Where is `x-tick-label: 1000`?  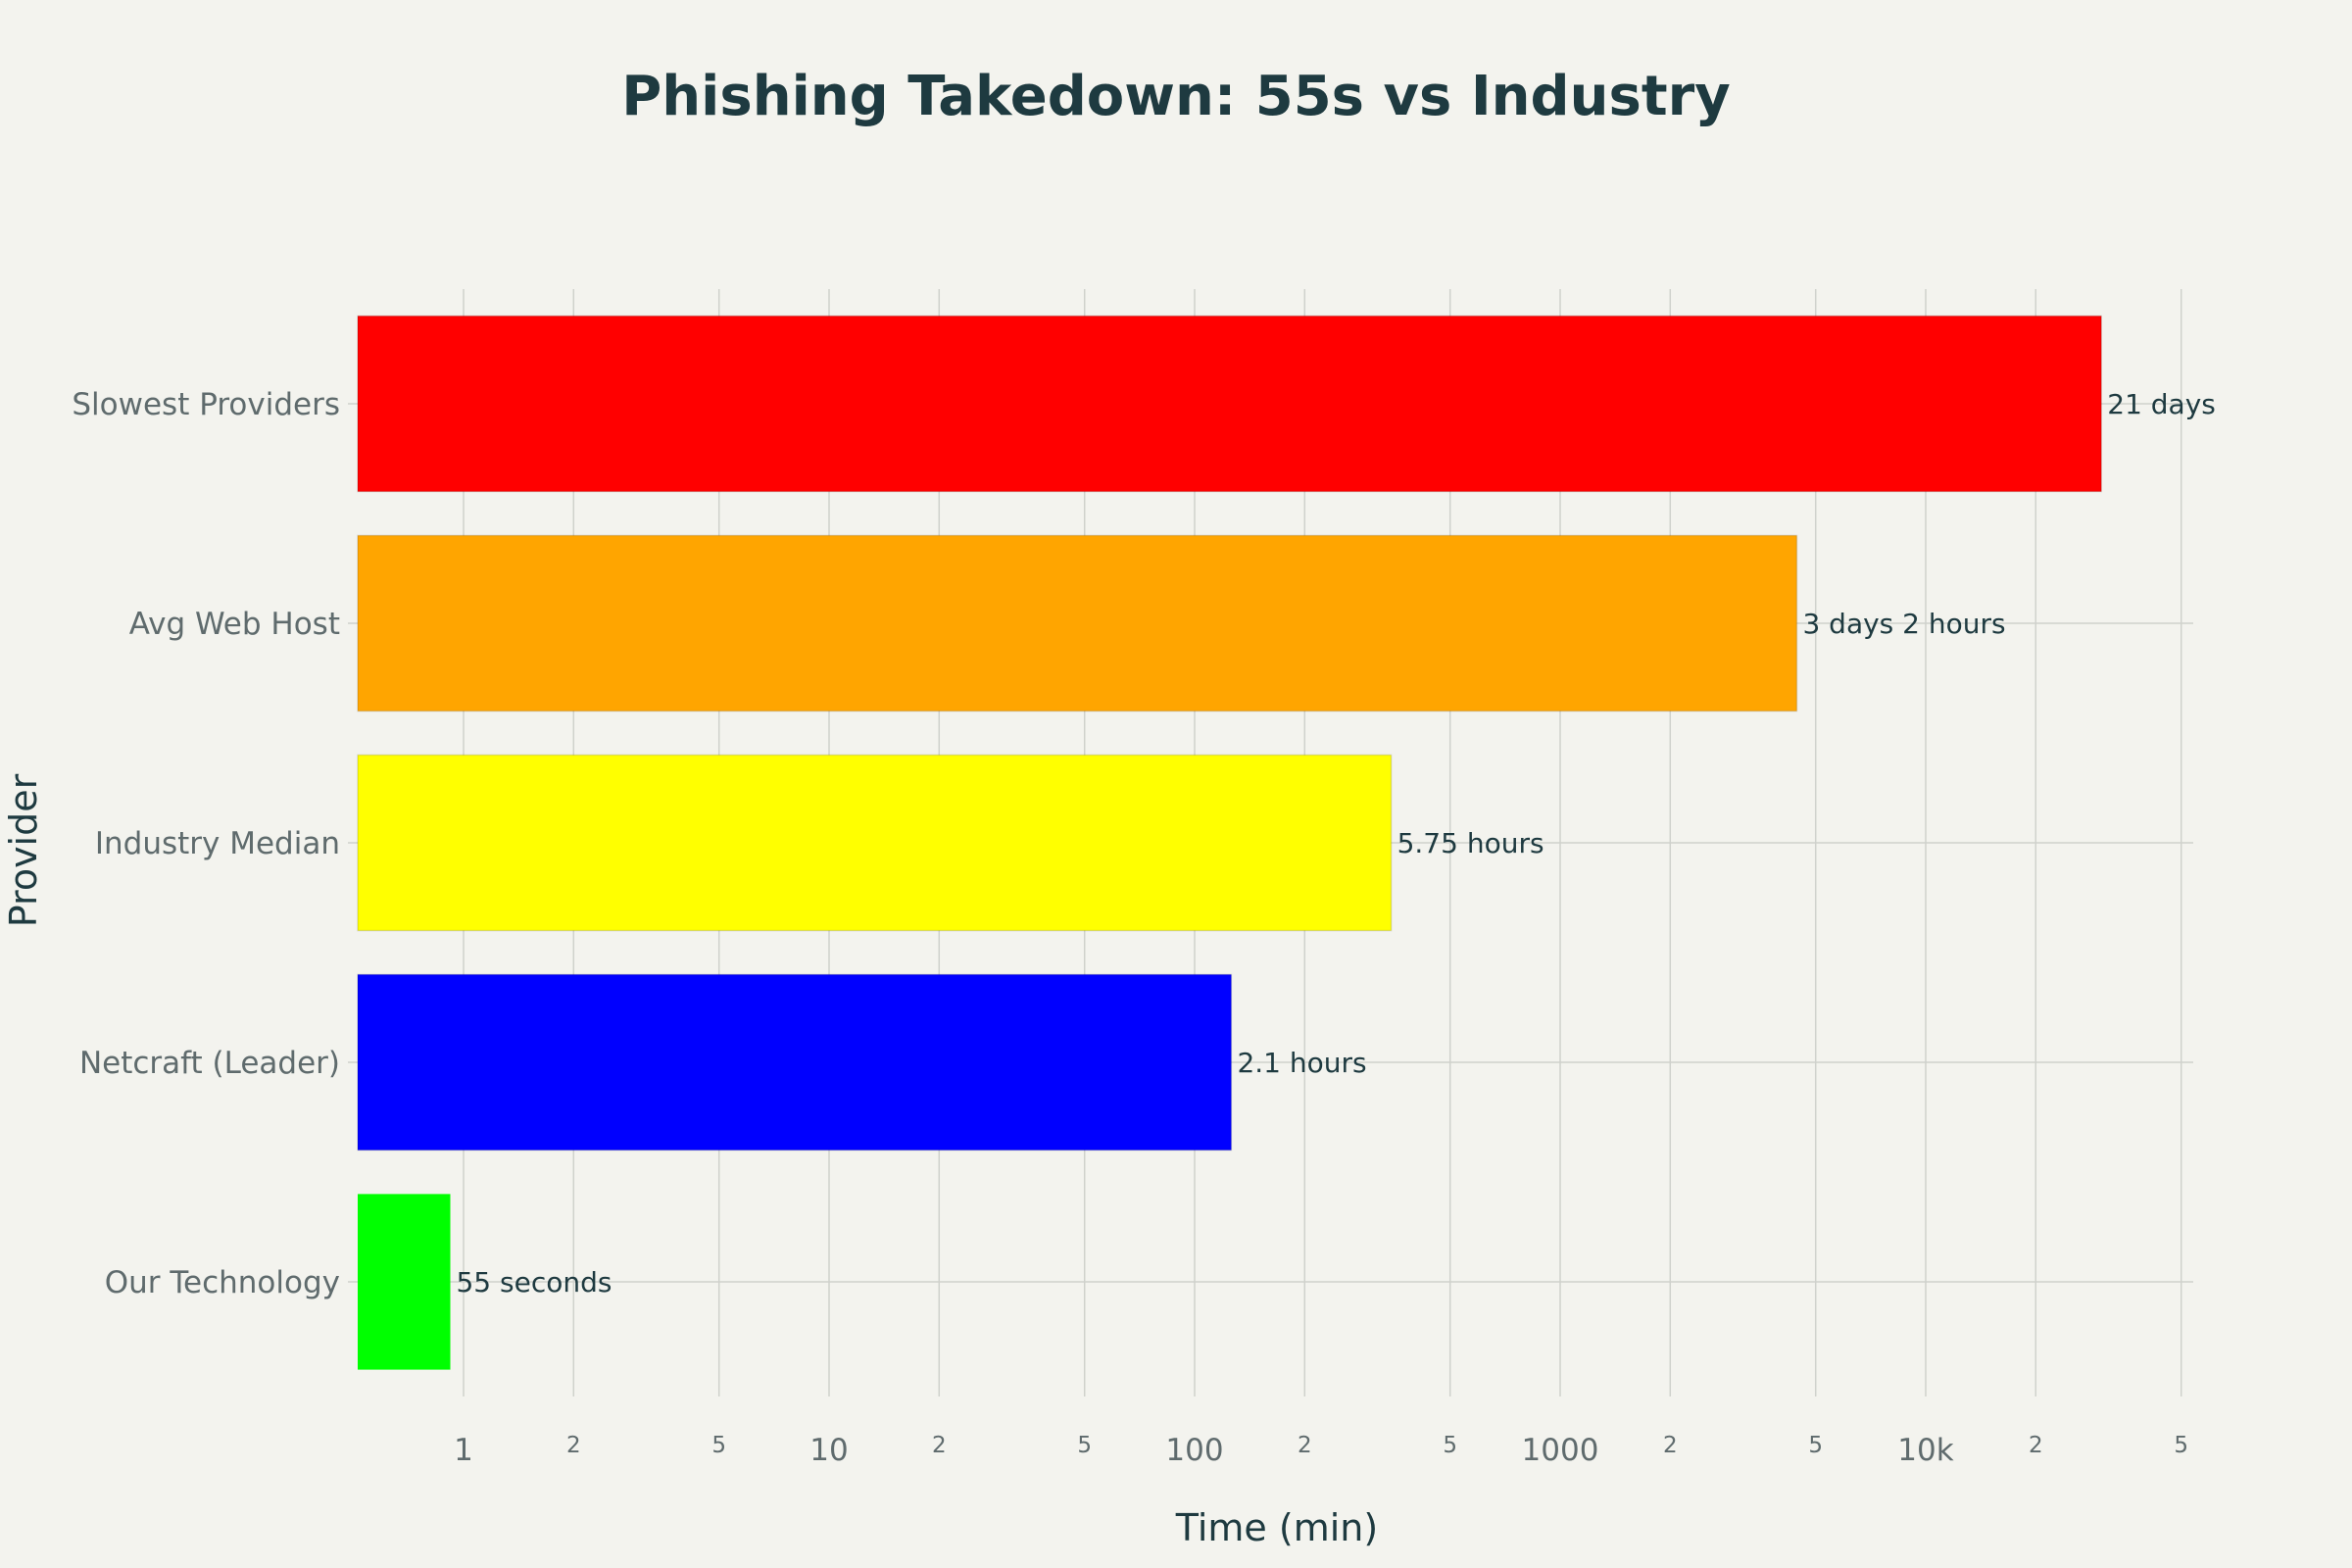 x-tick-label: 1000 is located at coordinates (1561, 1450).